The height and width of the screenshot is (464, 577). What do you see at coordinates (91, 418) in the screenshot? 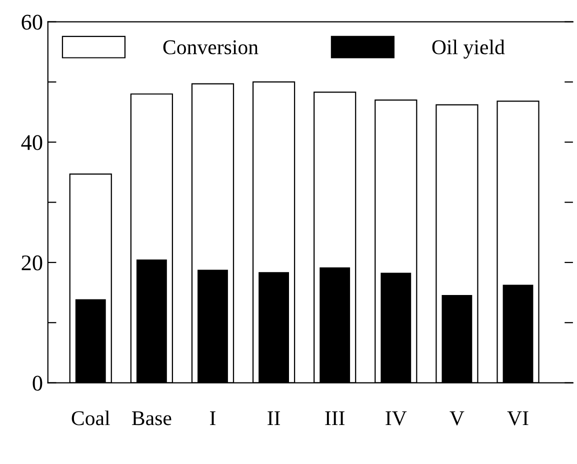
I see `x-tick-label: Coal` at bounding box center [91, 418].